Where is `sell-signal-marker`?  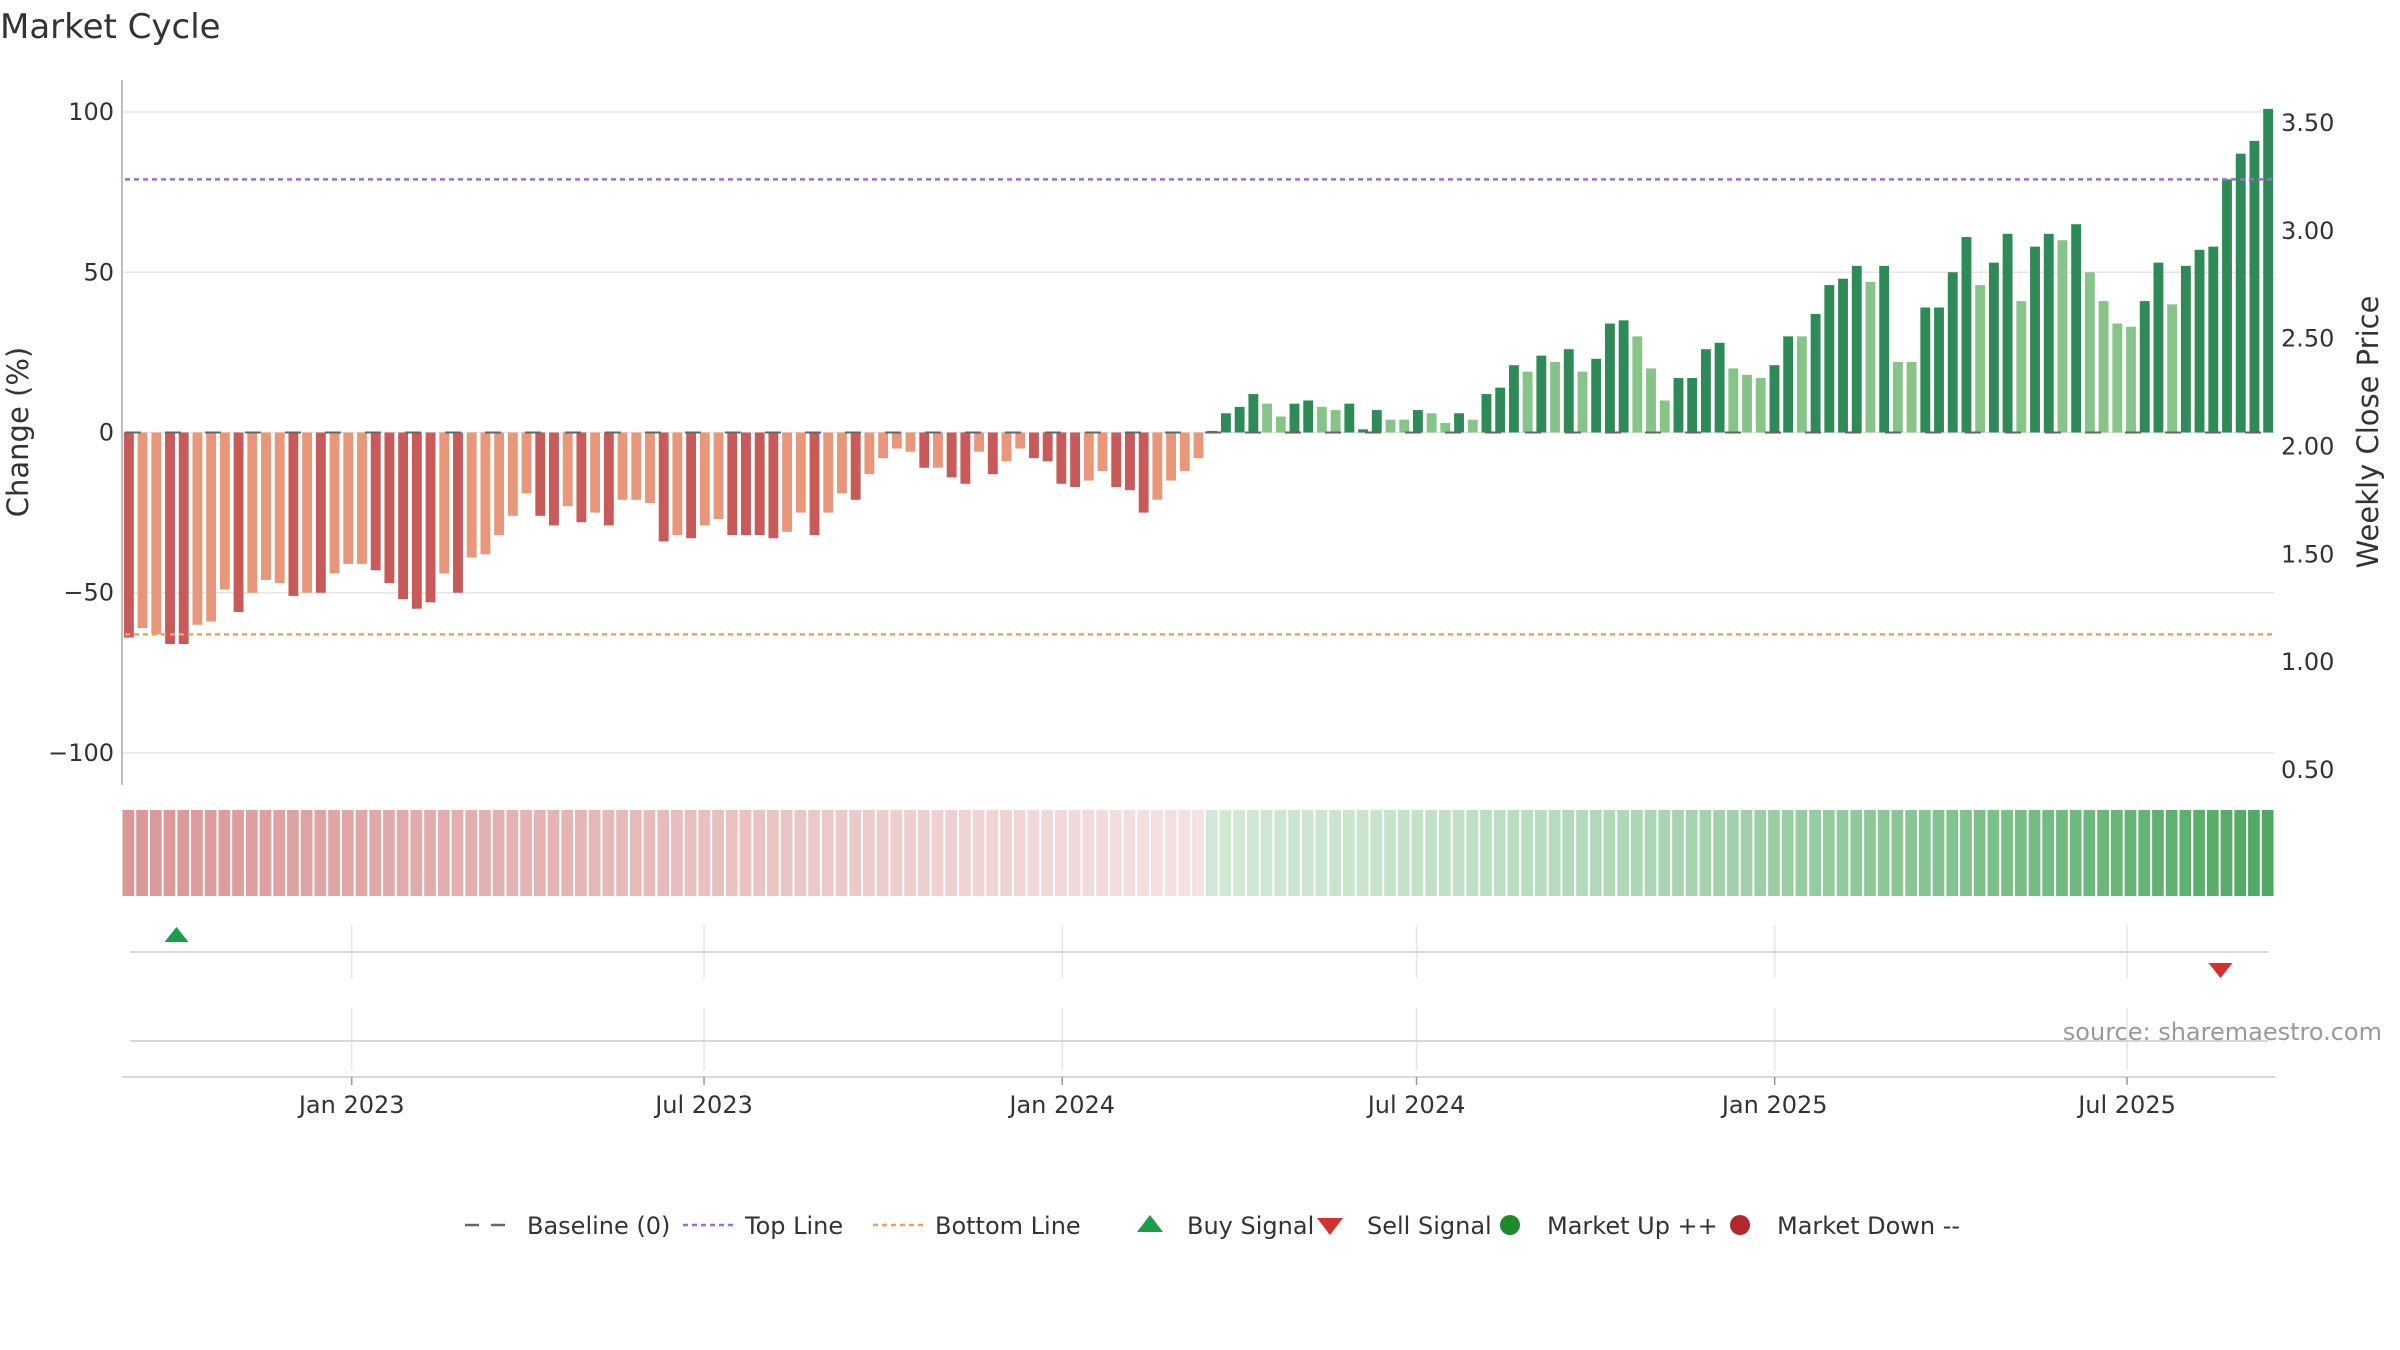
sell-signal-marker is located at coordinates (2220, 970).